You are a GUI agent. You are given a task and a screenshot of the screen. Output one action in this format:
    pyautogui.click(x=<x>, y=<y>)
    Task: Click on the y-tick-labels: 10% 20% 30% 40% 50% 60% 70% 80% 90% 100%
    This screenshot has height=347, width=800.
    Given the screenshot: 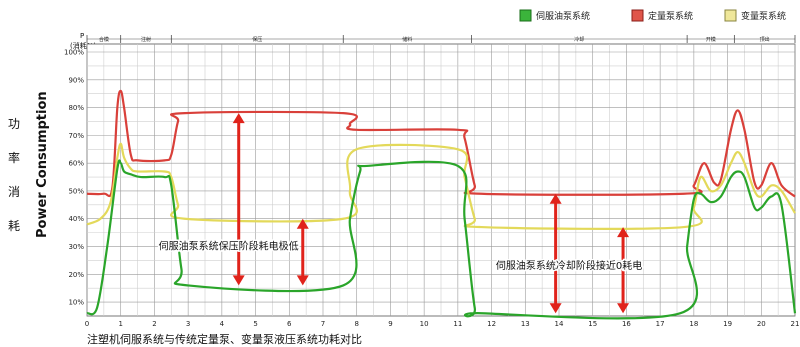 What is the action you would take?
    pyautogui.click(x=74, y=178)
    